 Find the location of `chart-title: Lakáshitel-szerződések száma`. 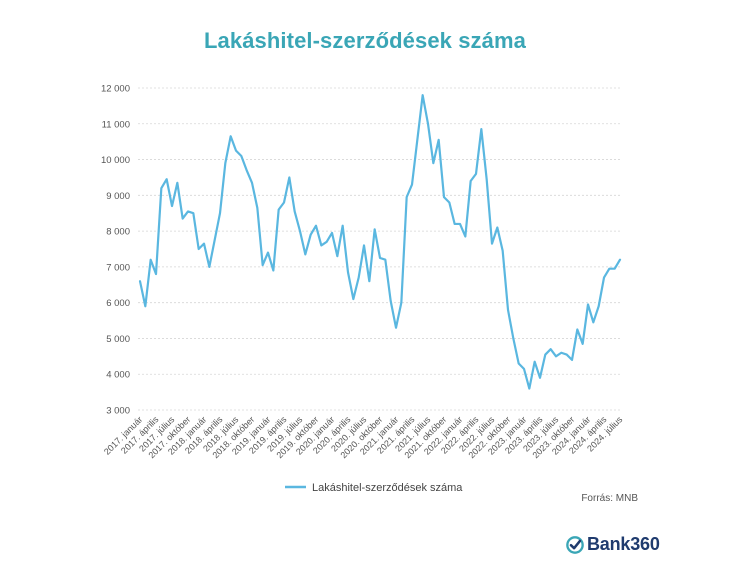

chart-title: Lakáshitel-szerződések száma is located at coordinates (365, 40).